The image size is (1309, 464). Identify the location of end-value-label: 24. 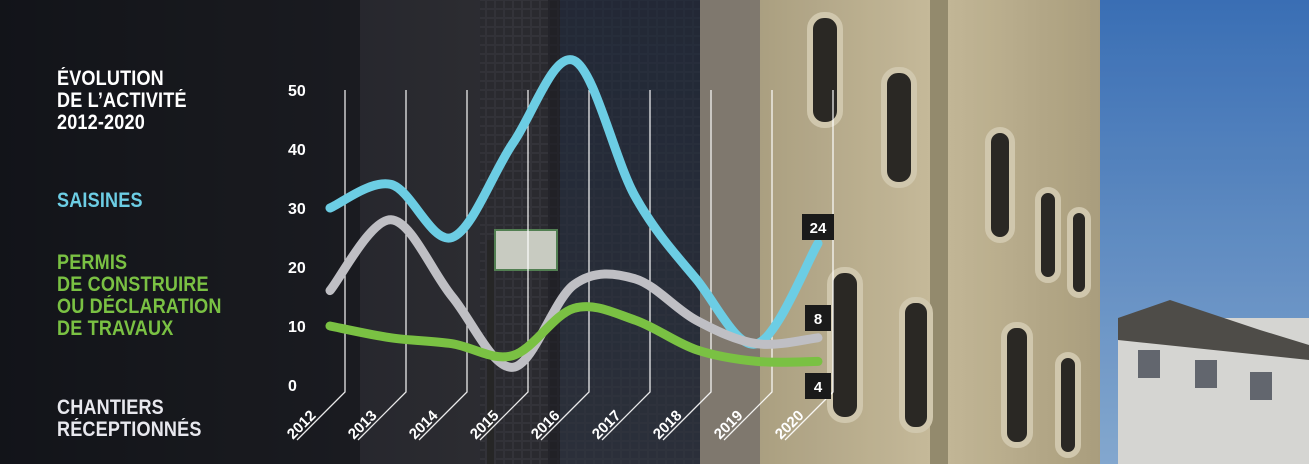
(818, 228).